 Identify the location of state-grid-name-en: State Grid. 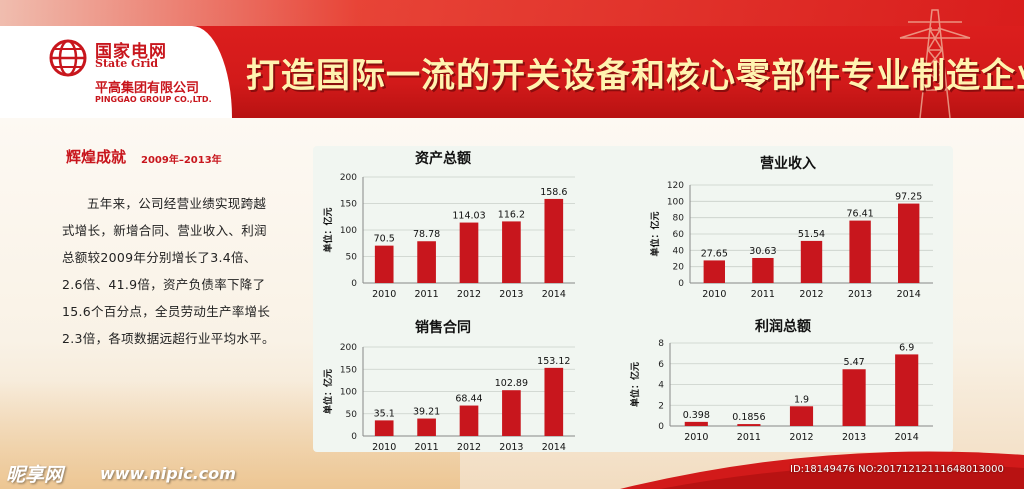
(127, 63).